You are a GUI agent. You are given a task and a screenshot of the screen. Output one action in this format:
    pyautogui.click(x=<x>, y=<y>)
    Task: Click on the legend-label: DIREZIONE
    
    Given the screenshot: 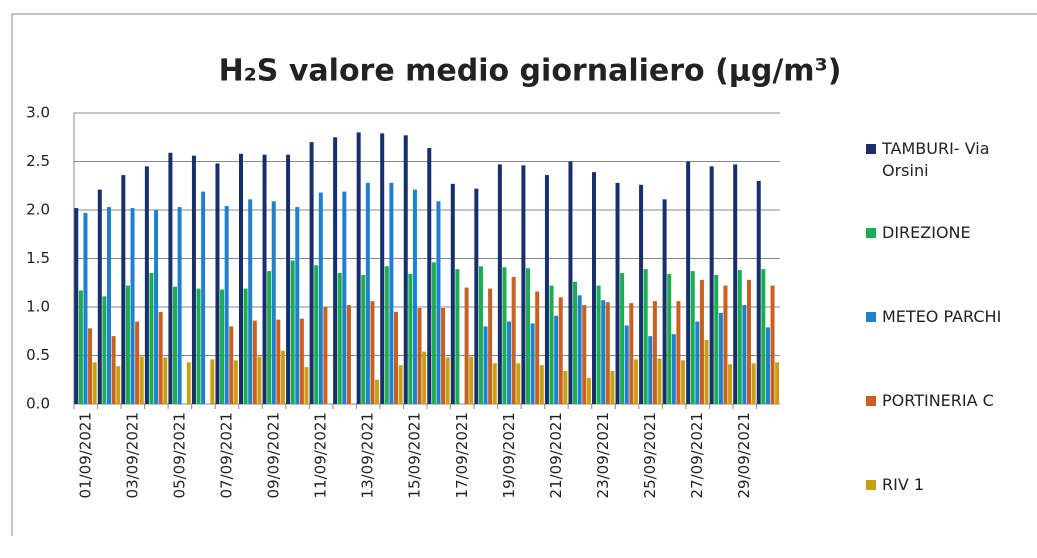 What is the action you would take?
    pyautogui.click(x=926, y=232)
    